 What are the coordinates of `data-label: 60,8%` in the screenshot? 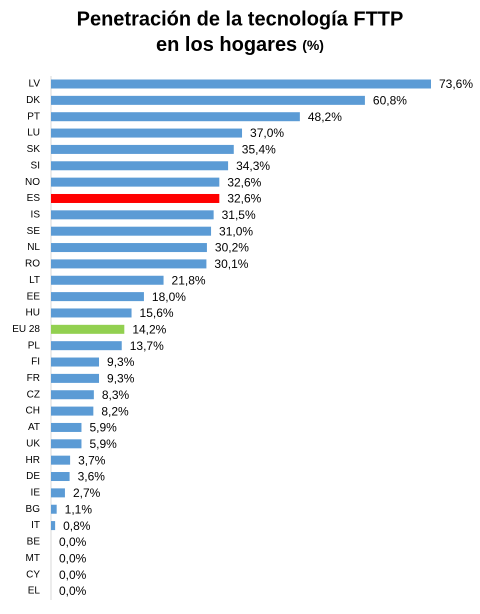 It's located at (390, 101).